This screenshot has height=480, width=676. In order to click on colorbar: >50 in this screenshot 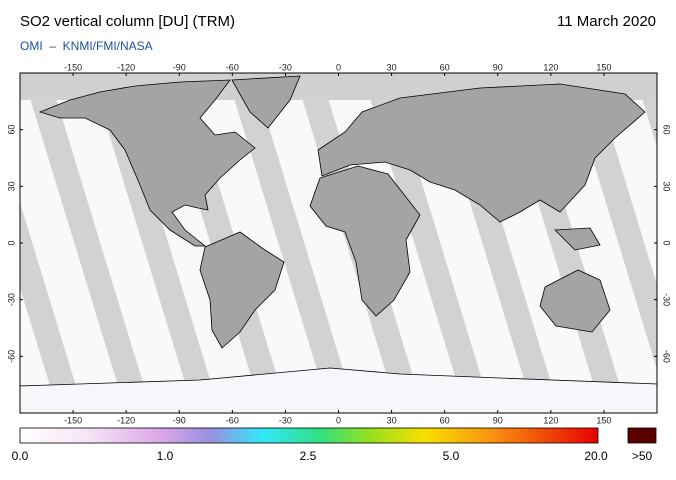, I will do `click(338, 445)`.